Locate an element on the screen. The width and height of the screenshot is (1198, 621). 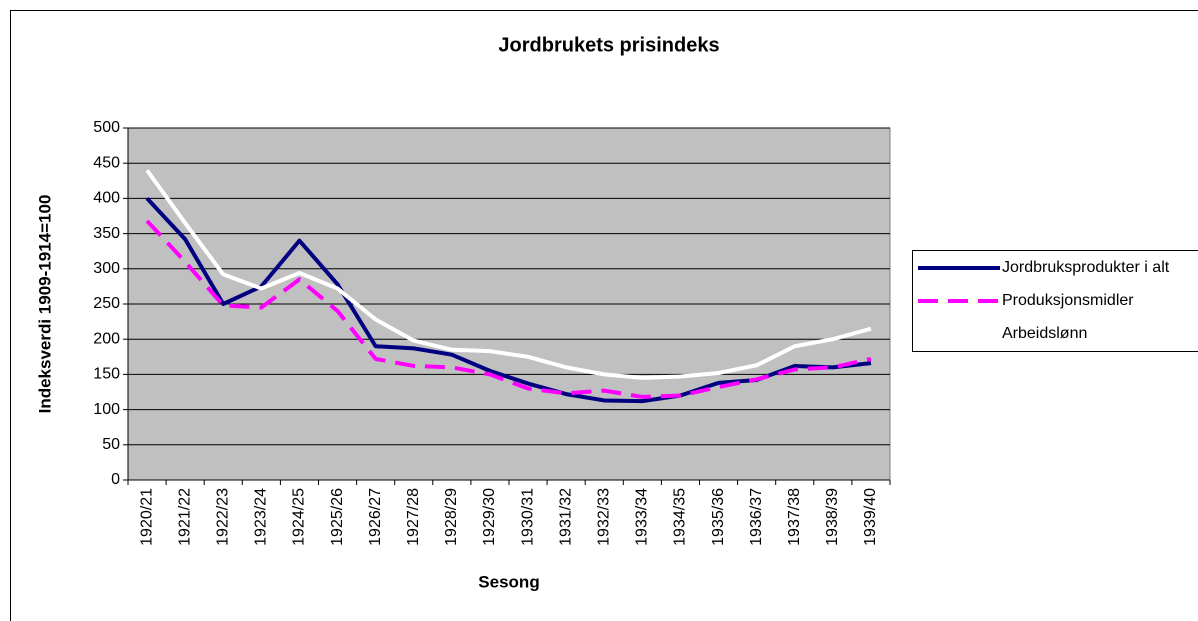
x-tick-label: 1925/26 is located at coordinates (337, 517).